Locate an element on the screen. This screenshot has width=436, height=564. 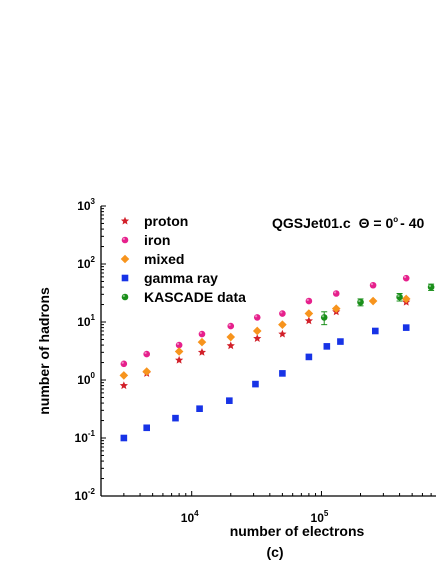
series-iron is located at coordinates (265, 321).